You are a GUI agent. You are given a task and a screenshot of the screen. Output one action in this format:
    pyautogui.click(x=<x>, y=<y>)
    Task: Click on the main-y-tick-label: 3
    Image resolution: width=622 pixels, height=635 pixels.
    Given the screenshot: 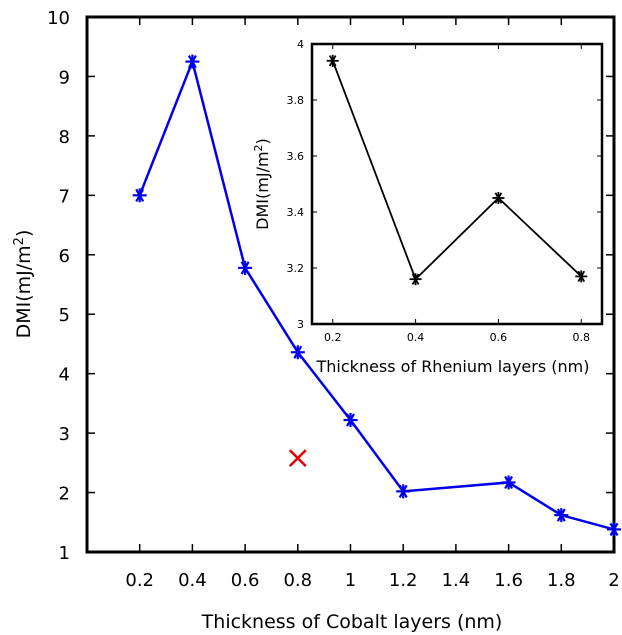 What is the action you would take?
    pyautogui.click(x=64, y=434)
    